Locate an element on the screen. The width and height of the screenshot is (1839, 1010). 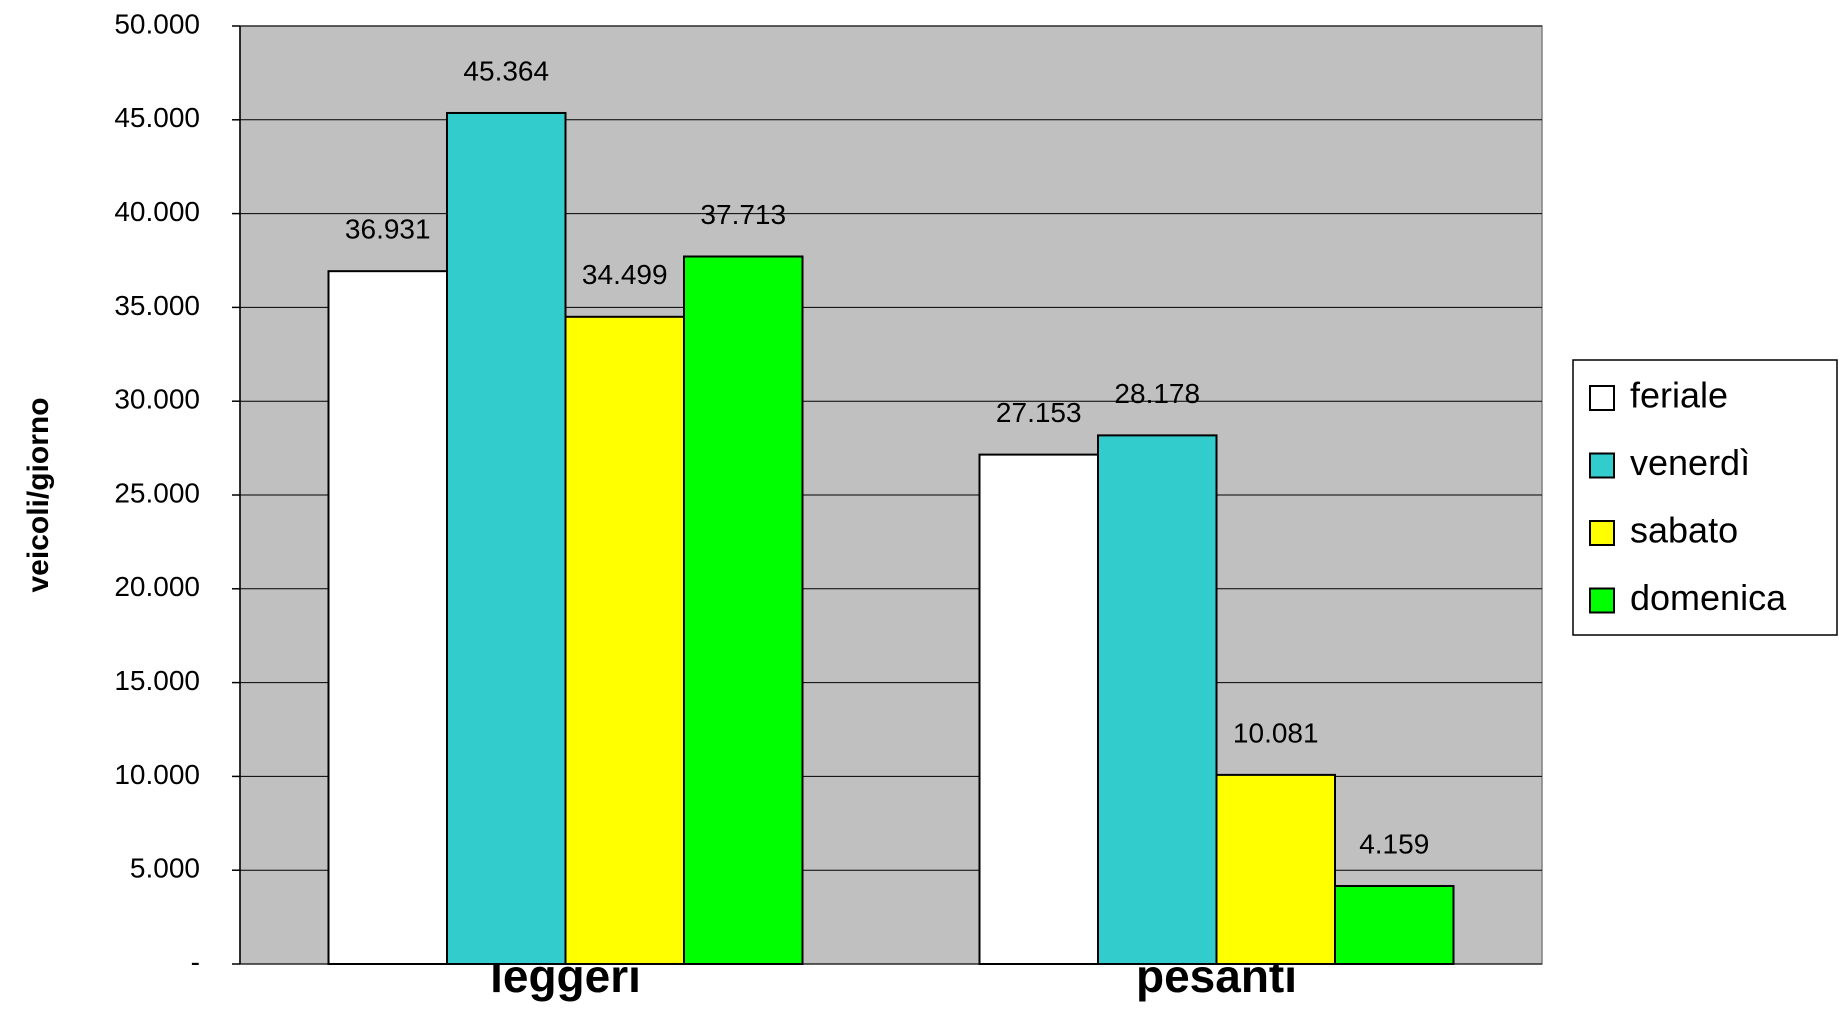
y-tick-label: 45.000 is located at coordinates (157, 117).